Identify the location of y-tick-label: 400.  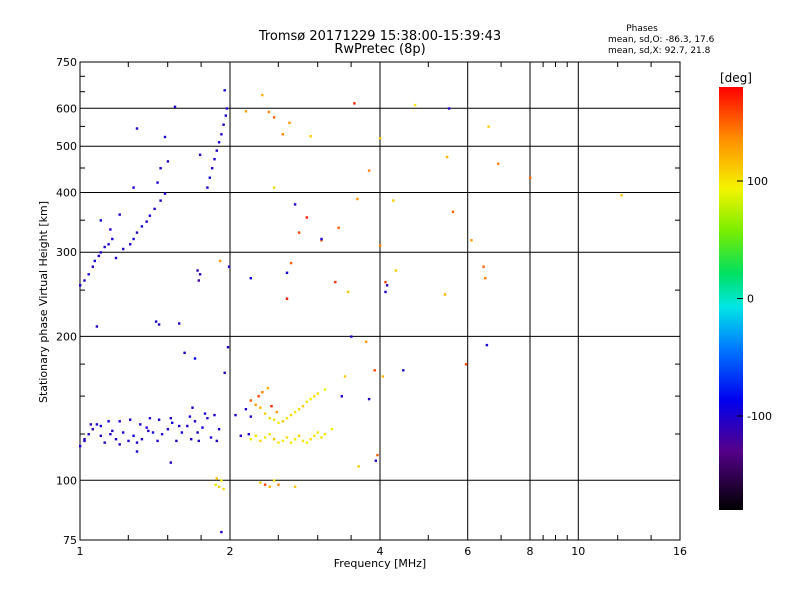
(66, 193).